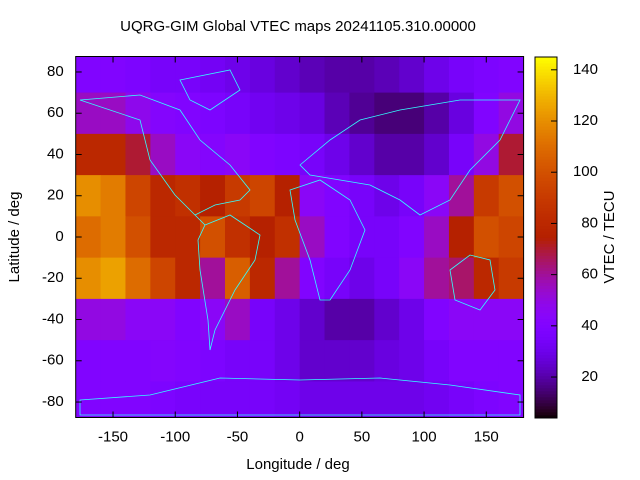 This screenshot has height=480, width=640. I want to click on x-tick-label: 100, so click(424, 436).